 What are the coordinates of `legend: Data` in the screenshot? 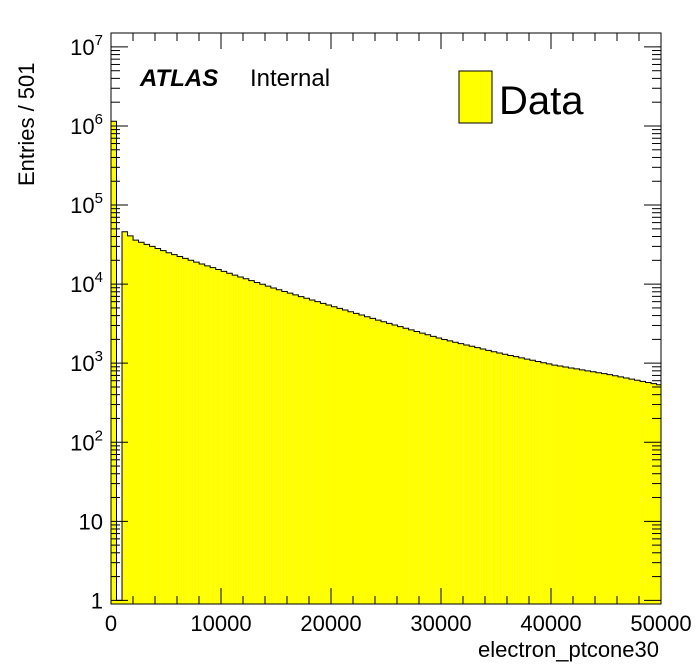 It's located at (521, 97).